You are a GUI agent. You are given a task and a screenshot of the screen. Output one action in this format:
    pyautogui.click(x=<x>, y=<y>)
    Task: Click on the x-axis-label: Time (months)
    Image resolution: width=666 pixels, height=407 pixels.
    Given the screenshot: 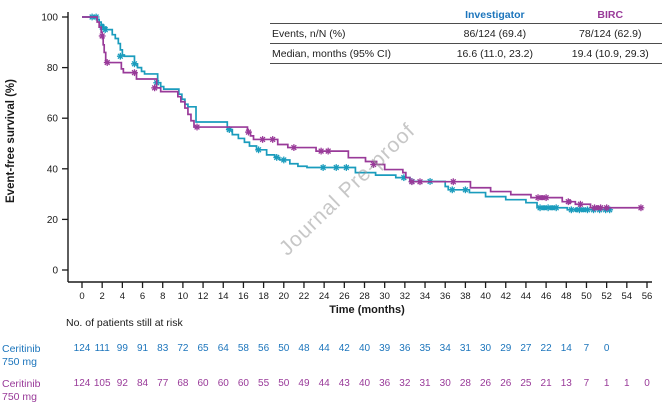 What is the action you would take?
    pyautogui.click(x=367, y=310)
    